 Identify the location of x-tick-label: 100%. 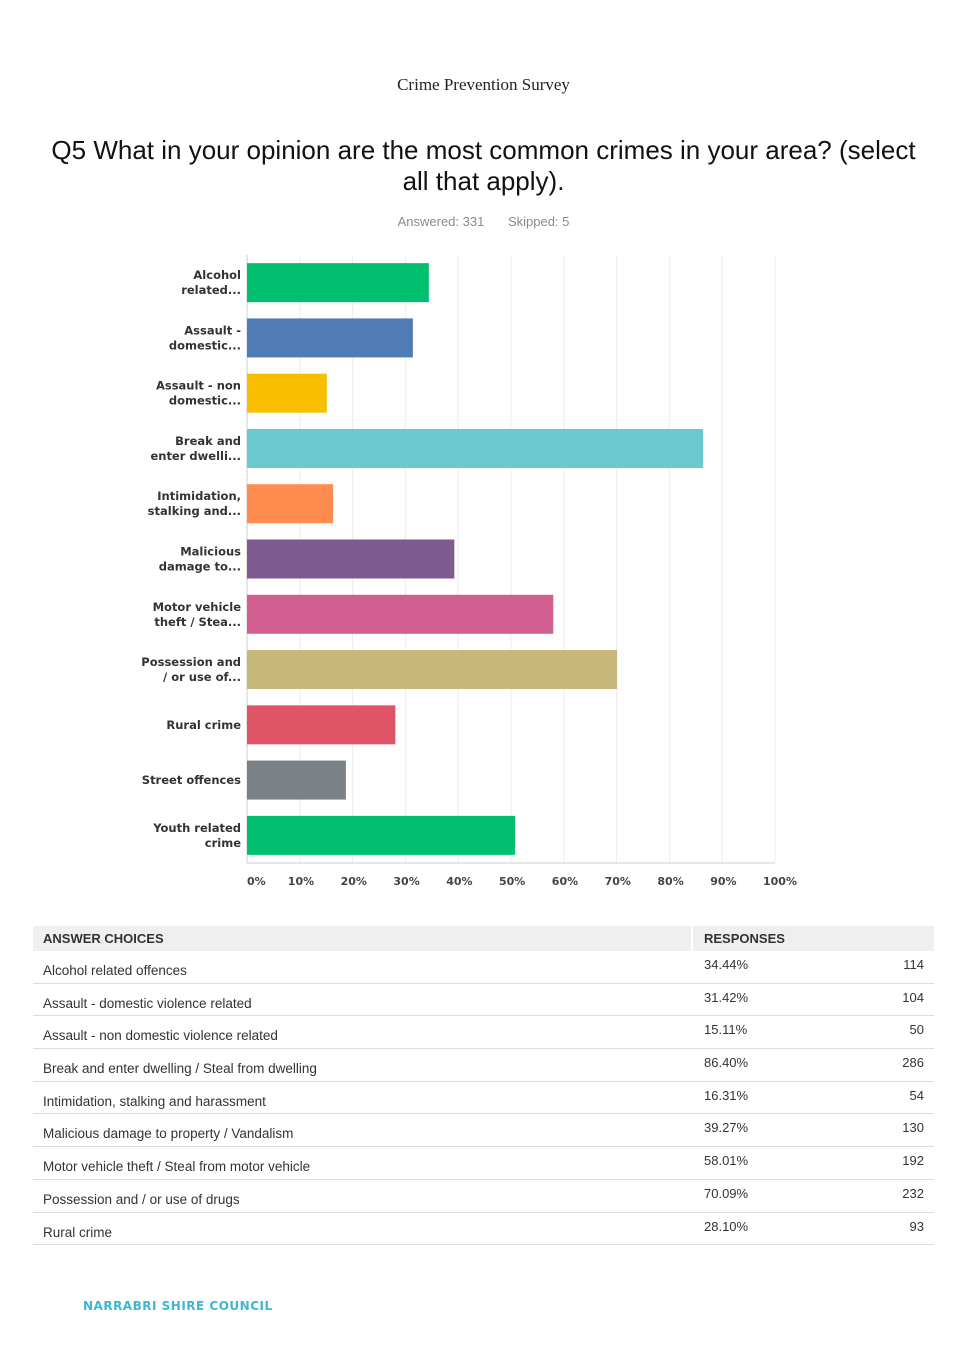
(780, 881).